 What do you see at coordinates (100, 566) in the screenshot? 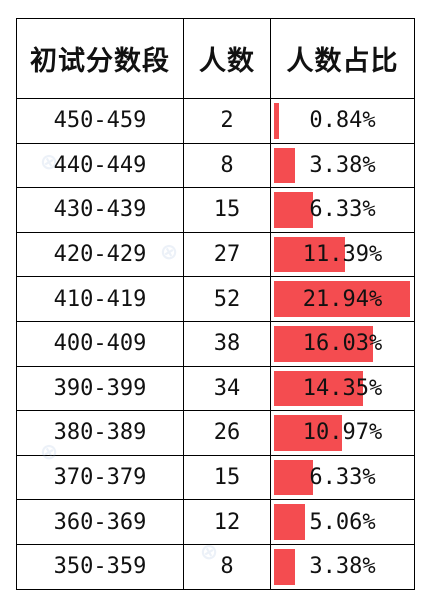
I see `score-range-cell: 350-359` at bounding box center [100, 566].